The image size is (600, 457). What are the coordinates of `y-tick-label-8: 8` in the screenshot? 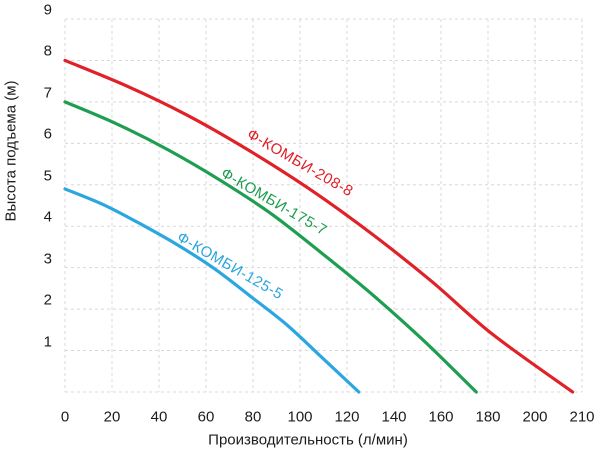 It's located at (47, 51).